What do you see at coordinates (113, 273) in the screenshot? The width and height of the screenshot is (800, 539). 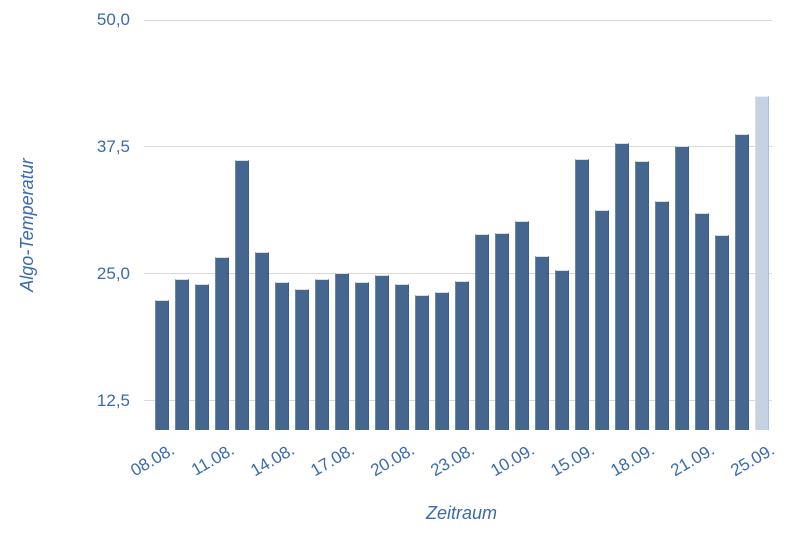 I see `y-tick-label: 25,0` at bounding box center [113, 273].